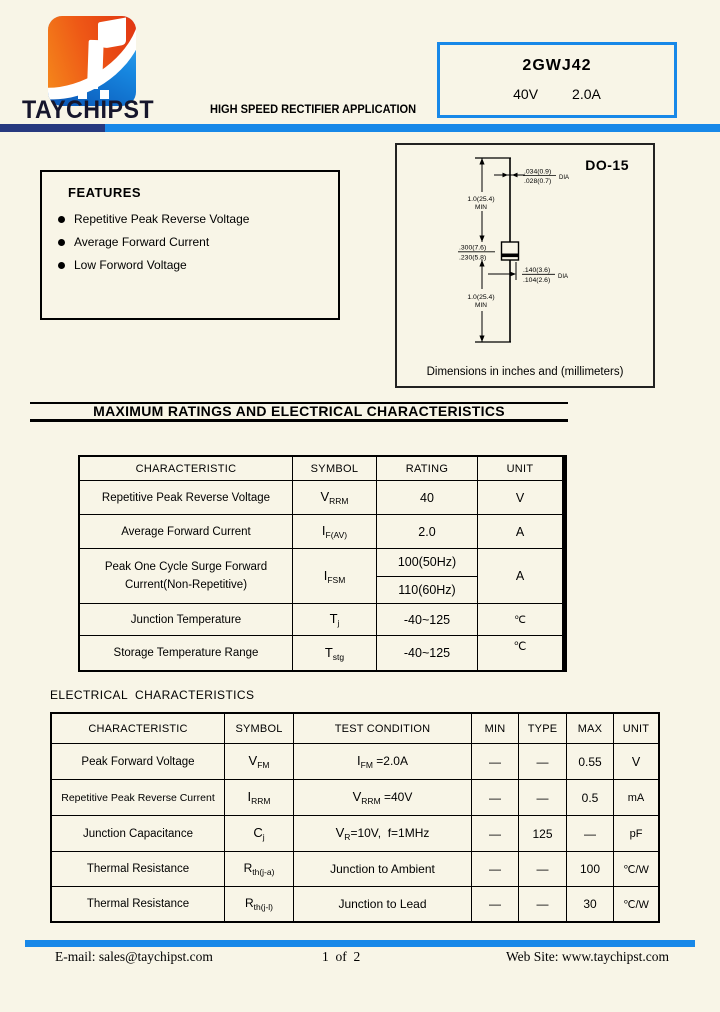  Describe the element at coordinates (537, 172) in the screenshot. I see `dim-lead-dia-num: .034(0.9)` at that location.